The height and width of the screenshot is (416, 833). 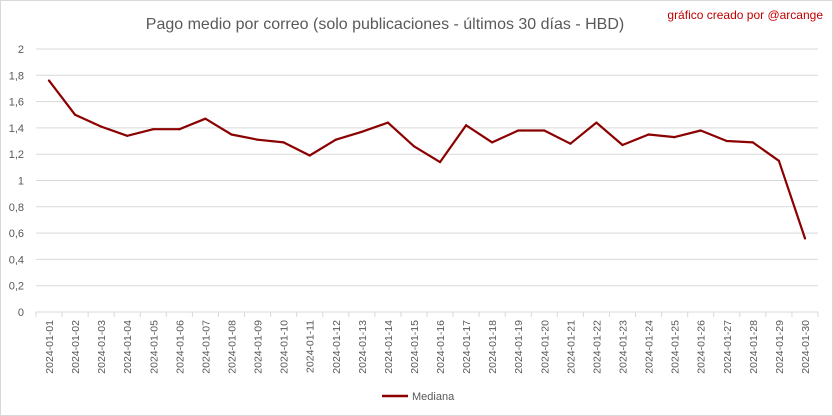 I want to click on x-tick-label: 2024-01-27, so click(x=728, y=347).